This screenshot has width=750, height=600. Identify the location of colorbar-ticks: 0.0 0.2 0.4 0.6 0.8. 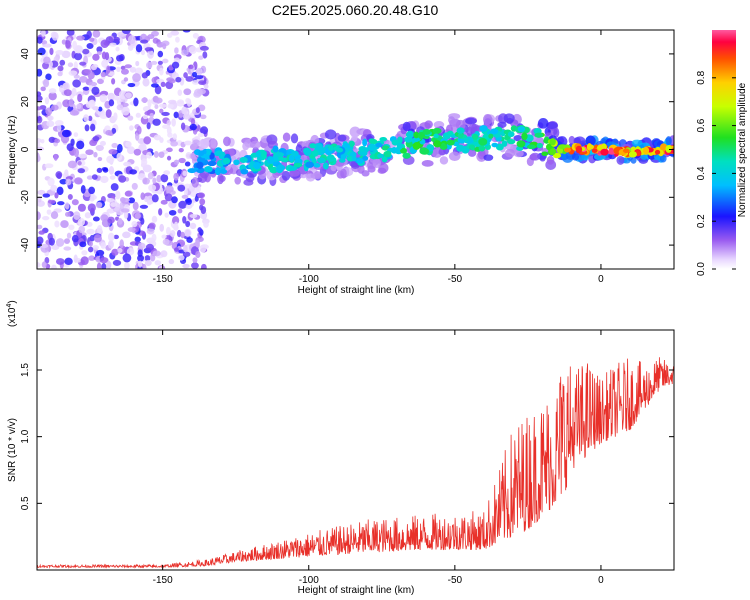
(716, 173).